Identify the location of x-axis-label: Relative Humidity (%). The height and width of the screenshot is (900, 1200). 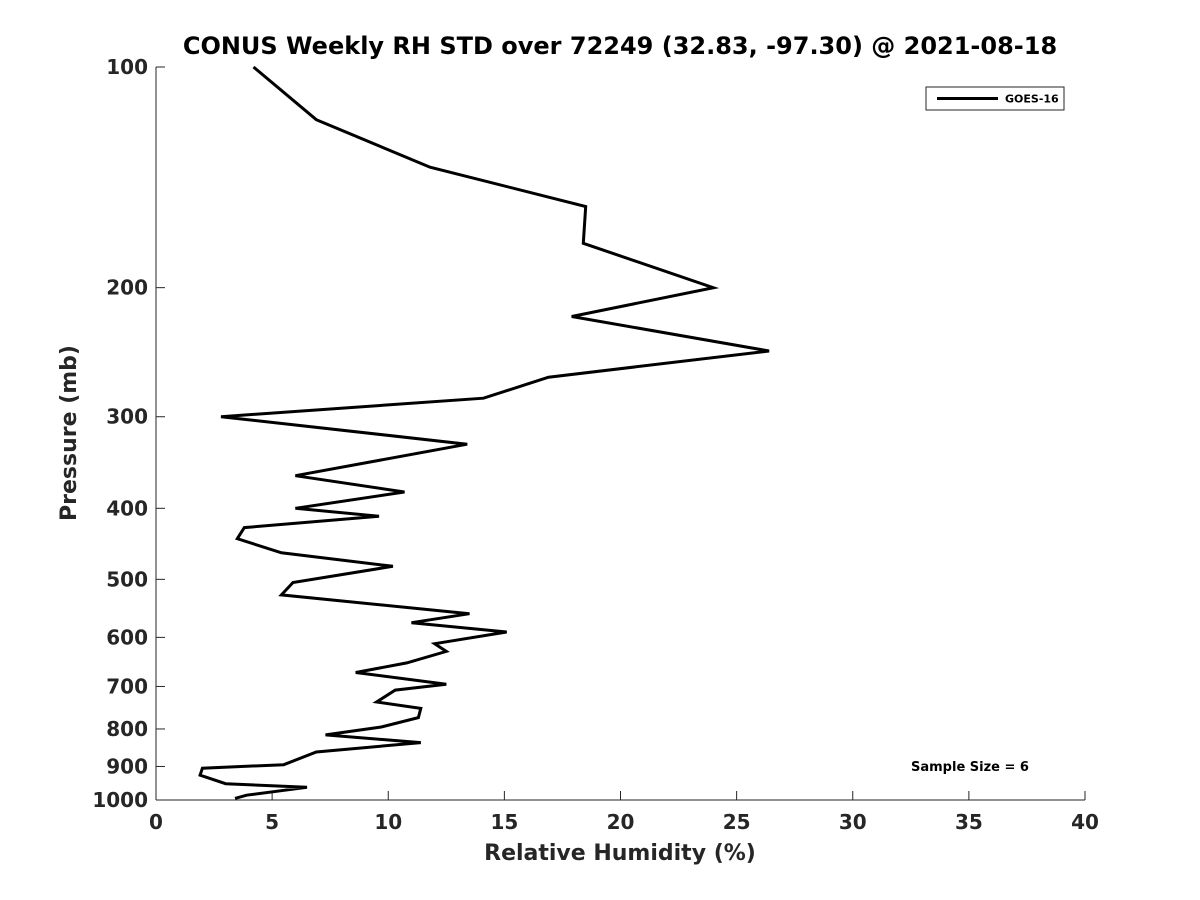
(620, 853).